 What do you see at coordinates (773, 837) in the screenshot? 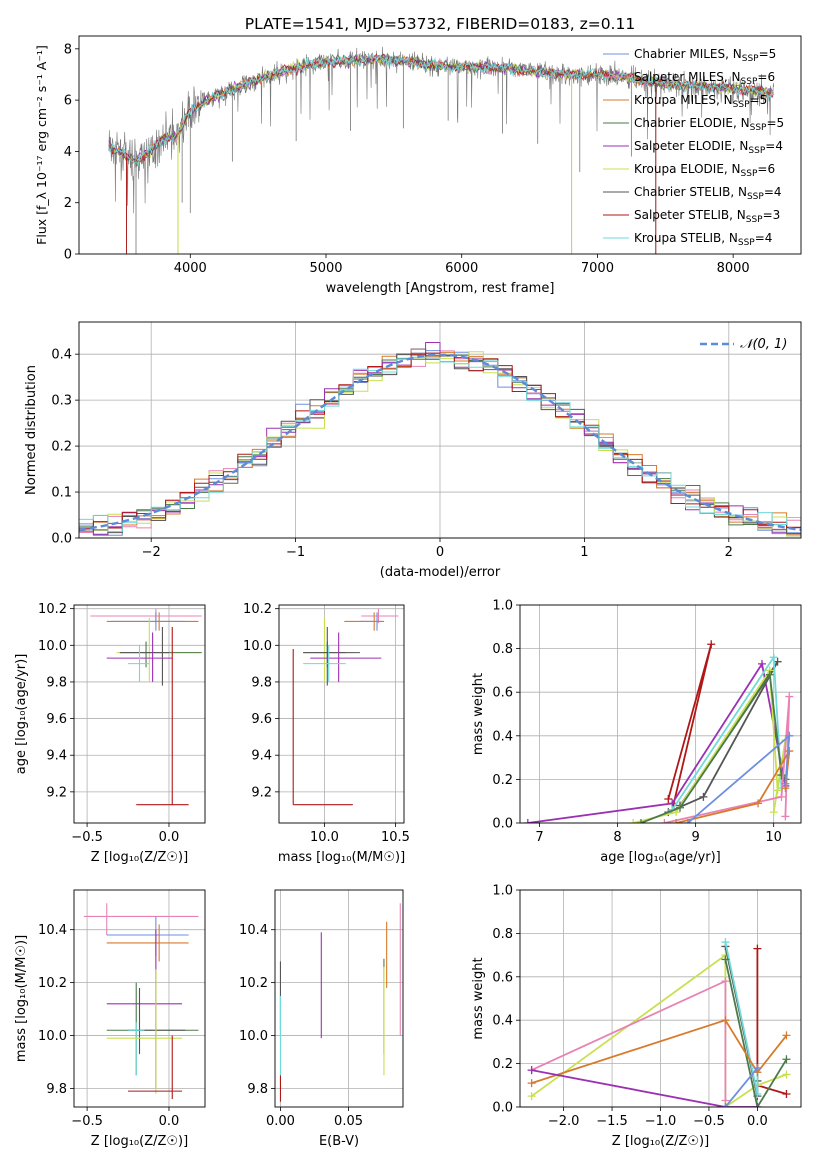
I see `x-tick-label: 10` at bounding box center [773, 837].